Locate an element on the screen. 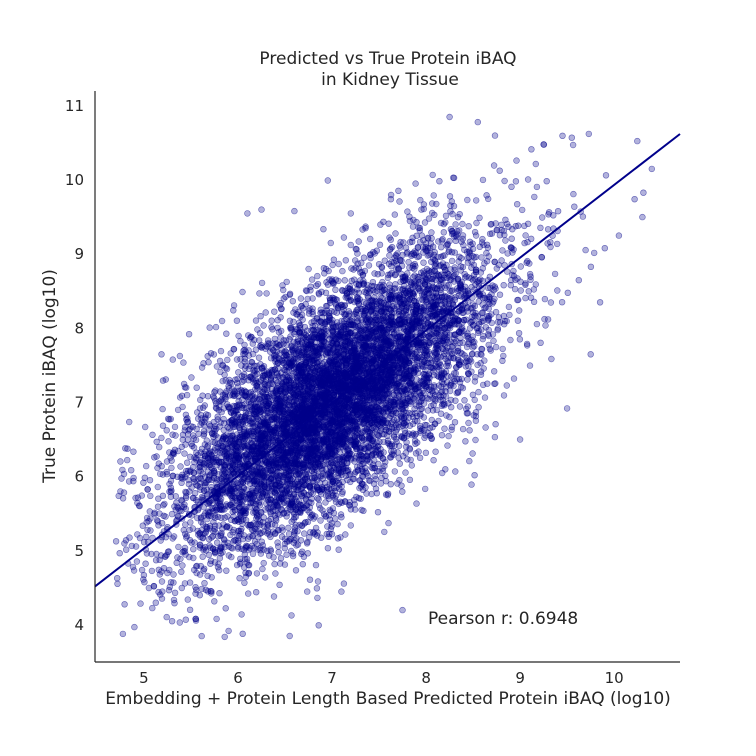 The height and width of the screenshot is (756, 756). chart-title-line1: Predicted vs True Protein iBAQ is located at coordinates (387, 59).